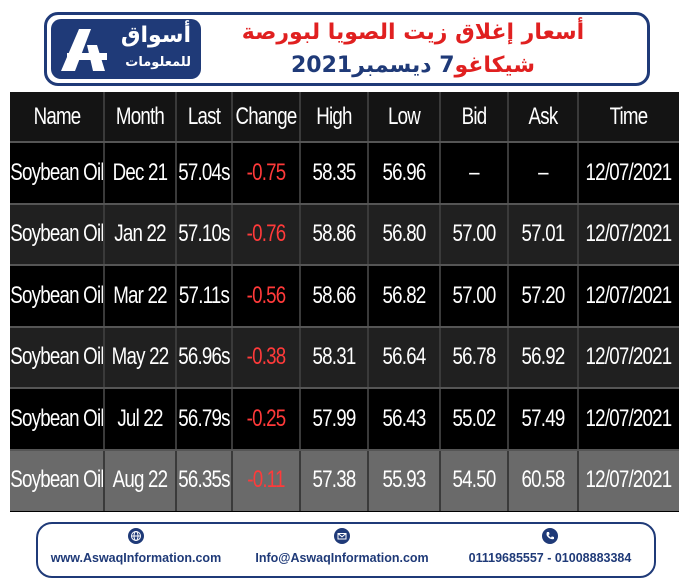 The width and height of the screenshot is (691, 587). Describe the element at coordinates (140, 116) in the screenshot. I see `column-header-month: Month` at that location.